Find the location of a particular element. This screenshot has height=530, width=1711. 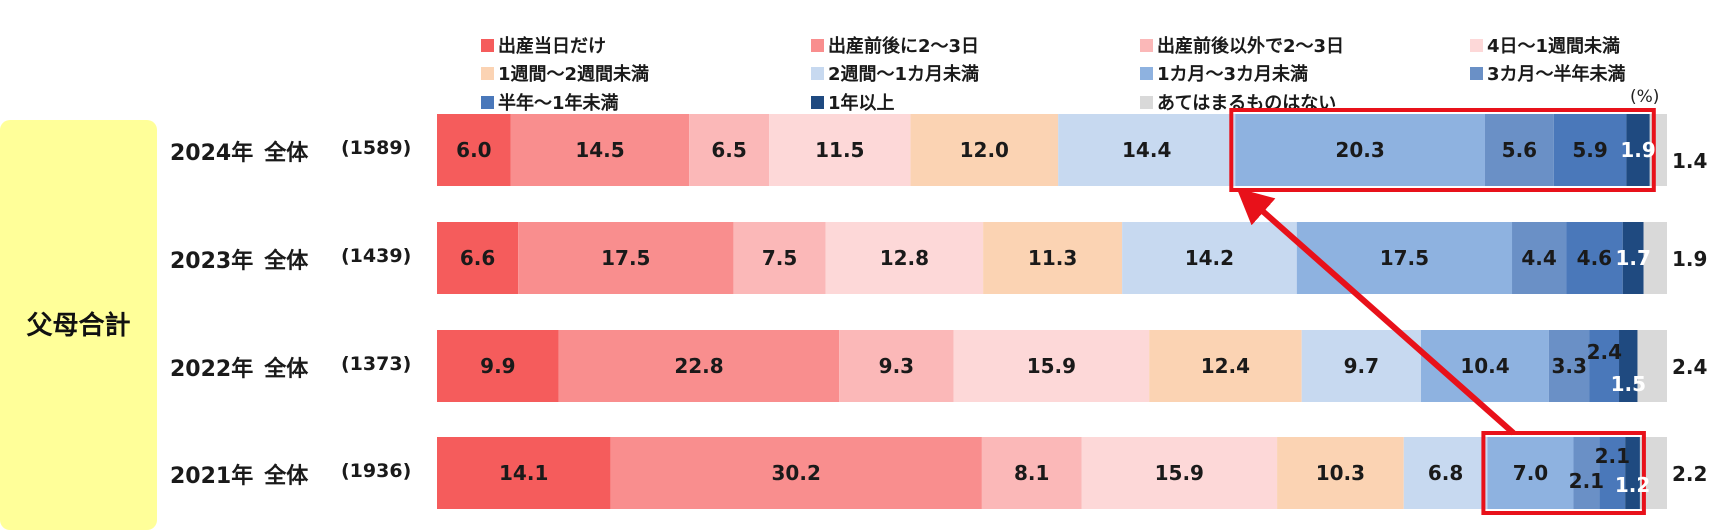

row-sample-size: (1373) is located at coordinates (376, 364).